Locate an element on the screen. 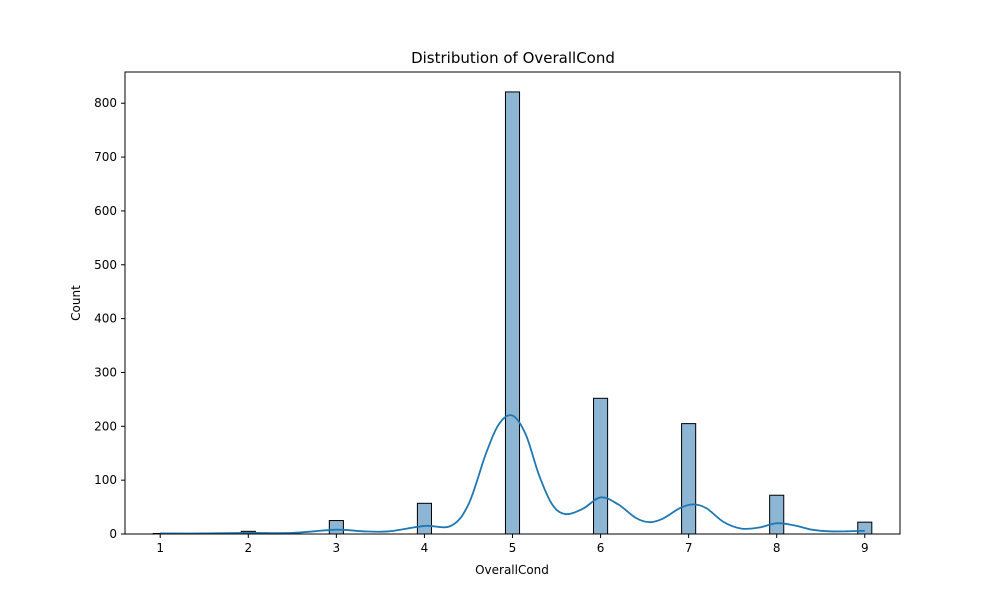 This screenshot has width=1000, height=600. y-tick-label-600: 600 is located at coordinates (105, 211).